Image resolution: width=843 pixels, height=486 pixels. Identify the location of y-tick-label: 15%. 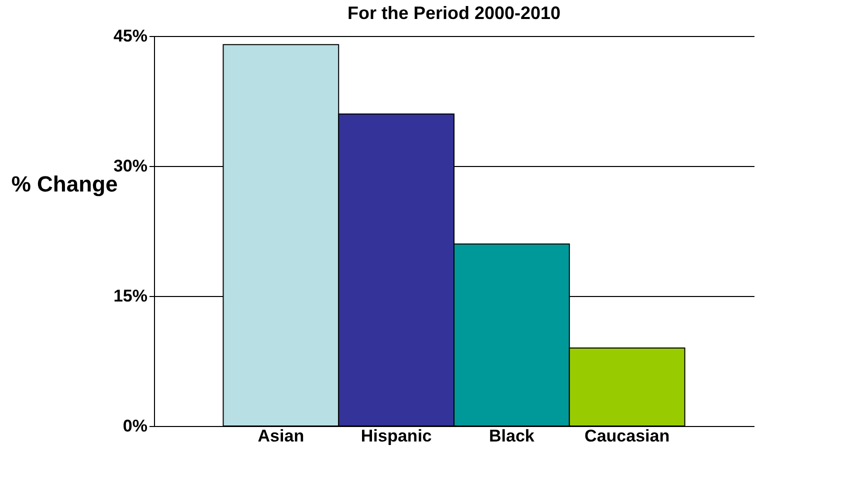
(130, 296).